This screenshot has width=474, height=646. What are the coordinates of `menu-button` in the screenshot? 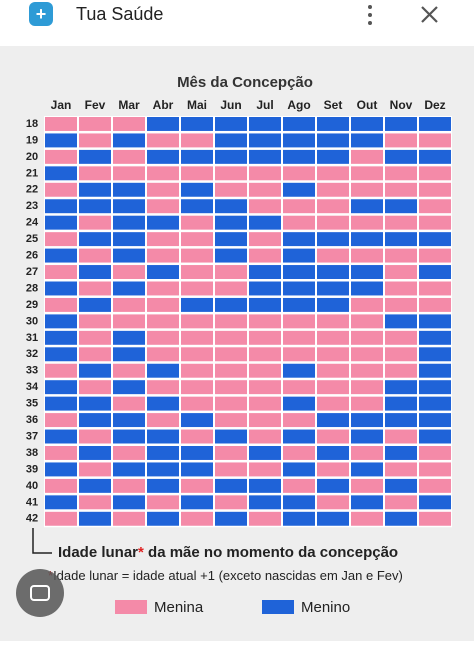 It's located at (370, 15).